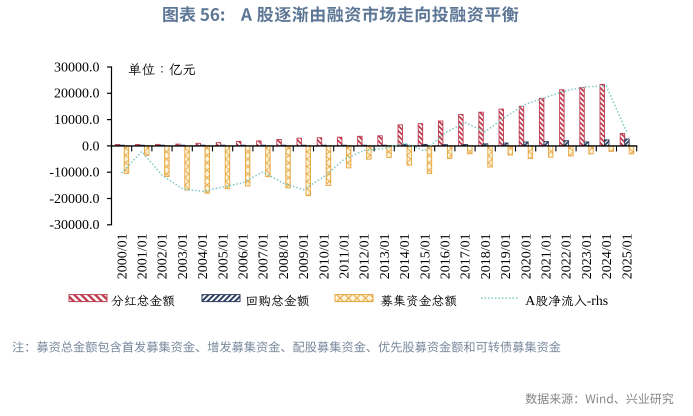 Image resolution: width=693 pixels, height=416 pixels. Describe the element at coordinates (74, 173) in the screenshot. I see `svg-text: -10000.0` at that location.